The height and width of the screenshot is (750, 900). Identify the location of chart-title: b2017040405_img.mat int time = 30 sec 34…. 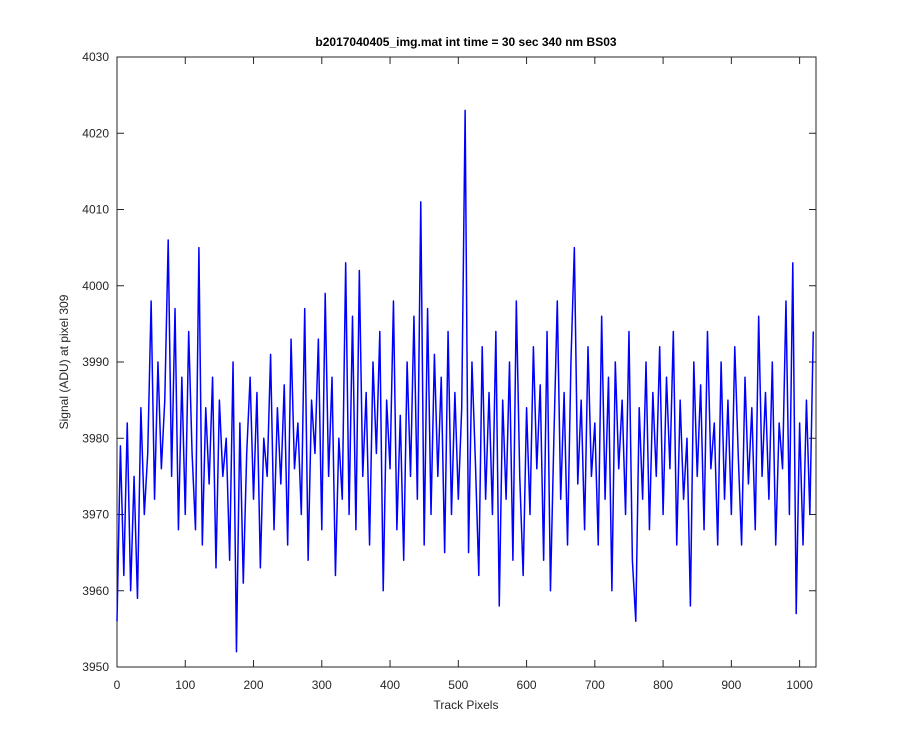
(465, 42).